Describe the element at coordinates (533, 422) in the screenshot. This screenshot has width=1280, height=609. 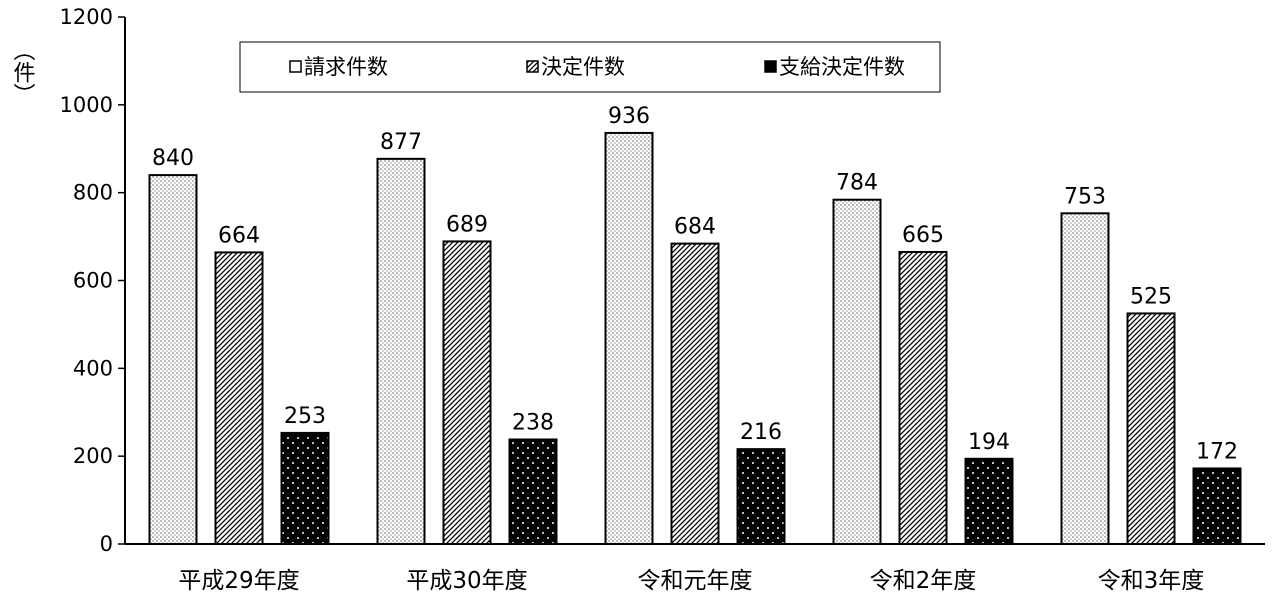
I see `data-label: 238` at that location.